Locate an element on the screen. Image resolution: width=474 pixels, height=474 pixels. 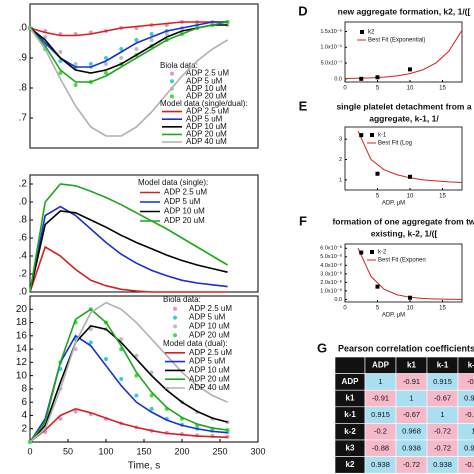
cell-value: 0.938 is located at coordinates (442, 464).